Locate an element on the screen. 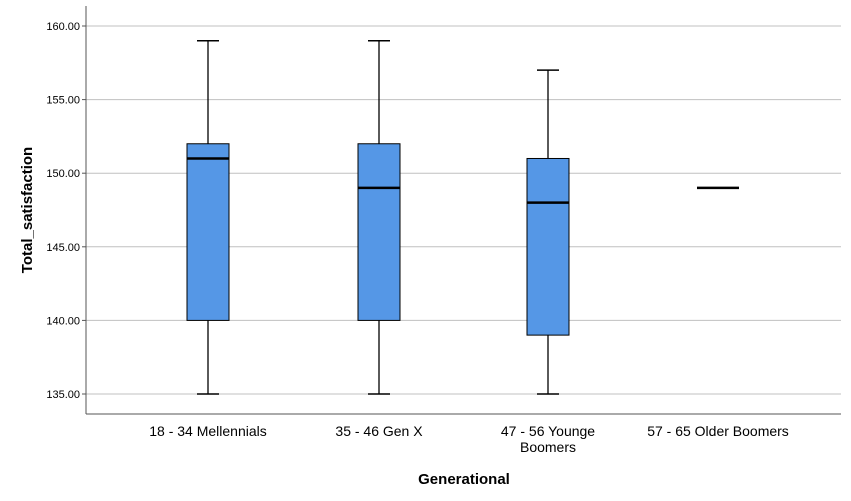 The height and width of the screenshot is (501, 851). y-tick-label: 145.00 is located at coordinates (63, 248).